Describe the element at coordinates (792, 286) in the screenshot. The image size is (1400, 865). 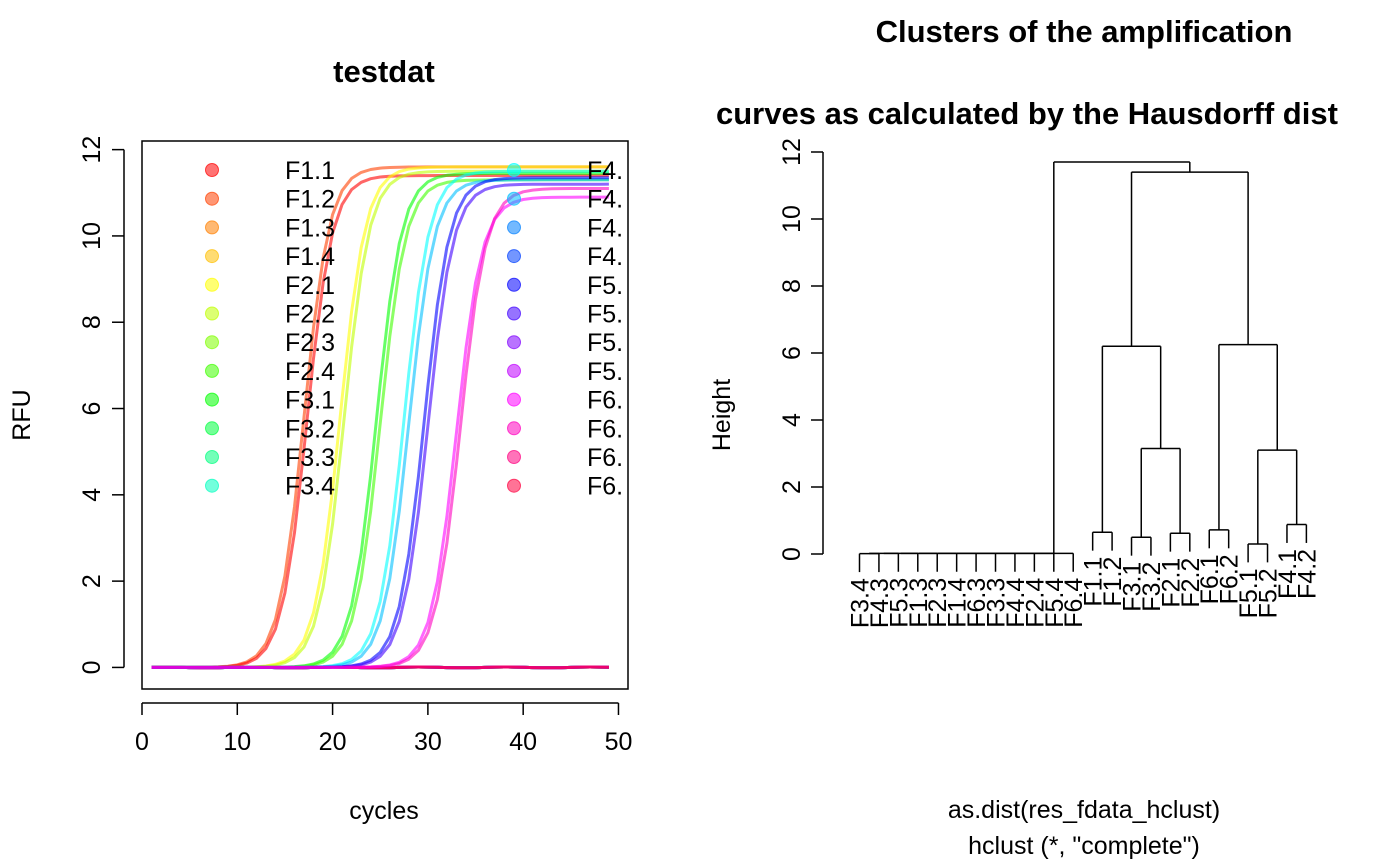
I see `height-tick-label: 8` at that location.